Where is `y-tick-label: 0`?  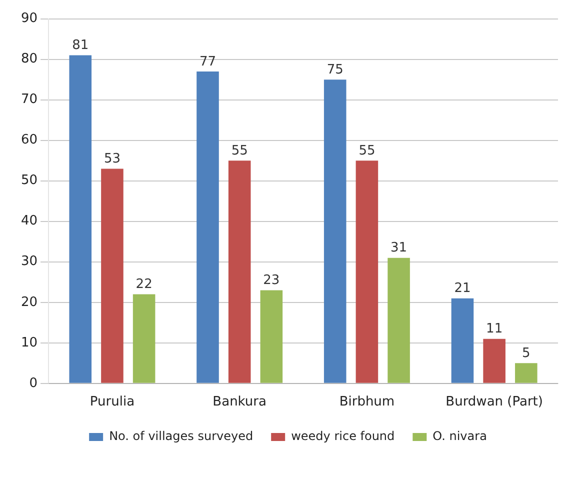
y-tick-label: 0 is located at coordinates (33, 383).